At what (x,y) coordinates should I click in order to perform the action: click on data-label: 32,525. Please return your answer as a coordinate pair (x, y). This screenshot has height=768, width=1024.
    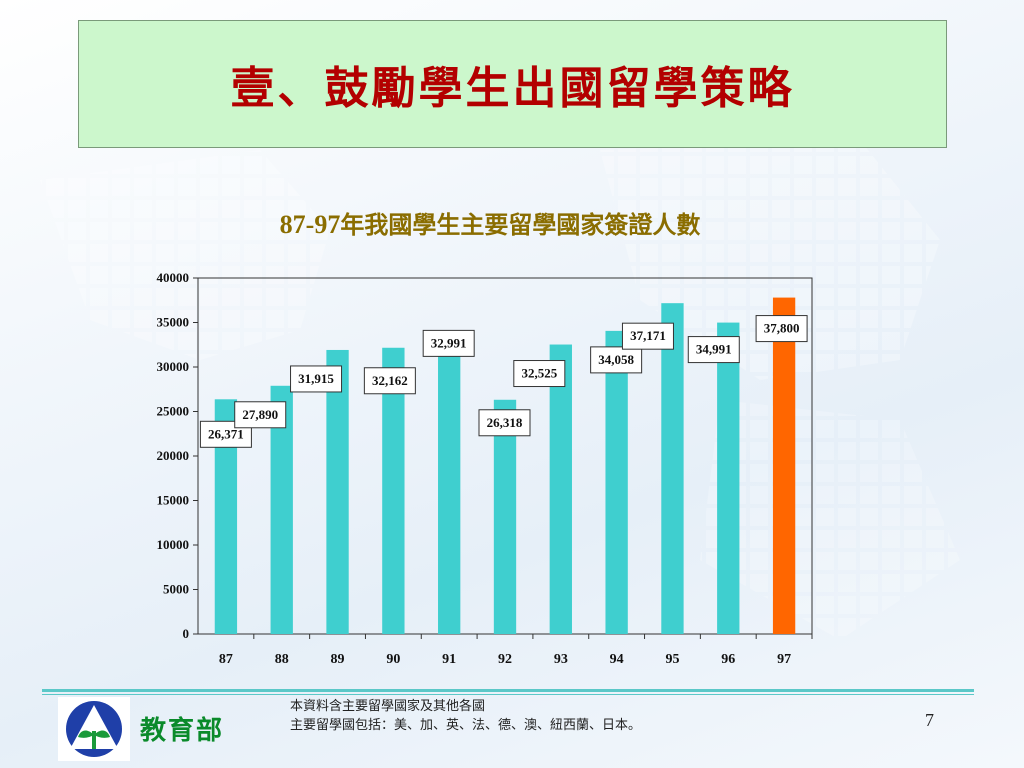
    Looking at the image, I should click on (539, 373).